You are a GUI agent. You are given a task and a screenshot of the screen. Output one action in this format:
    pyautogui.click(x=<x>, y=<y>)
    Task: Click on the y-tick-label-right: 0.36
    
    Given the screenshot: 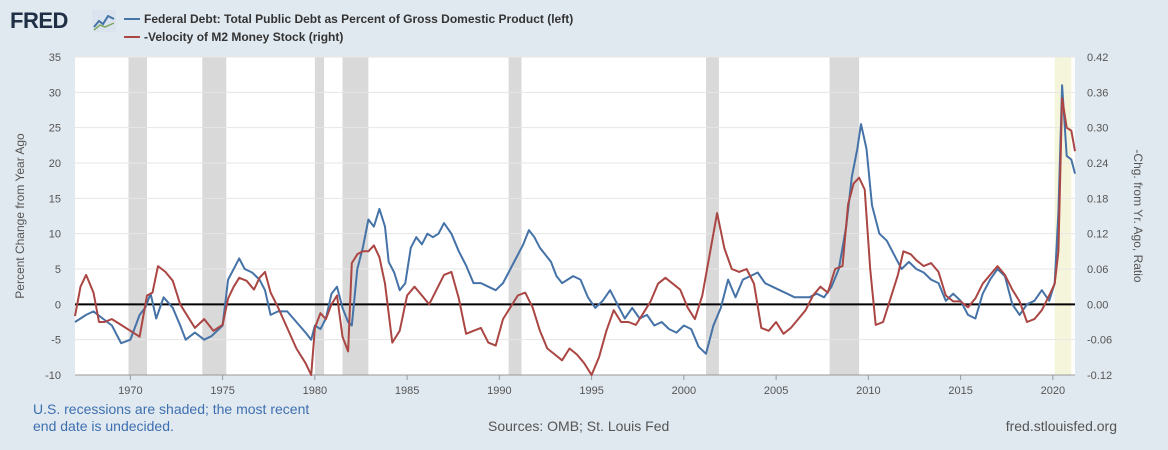 What is the action you would take?
    pyautogui.click(x=1097, y=93)
    